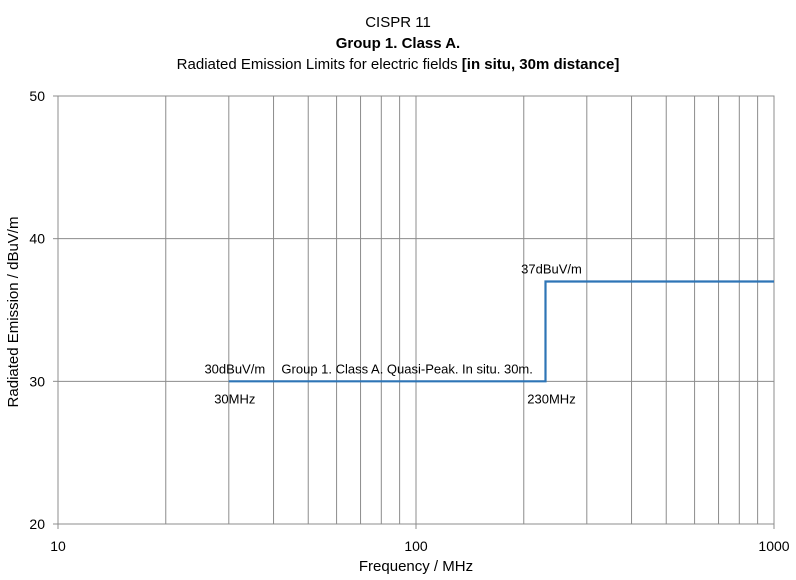  Describe the element at coordinates (551, 268) in the screenshot. I see `annotation-label: 37dBuV/m` at that location.